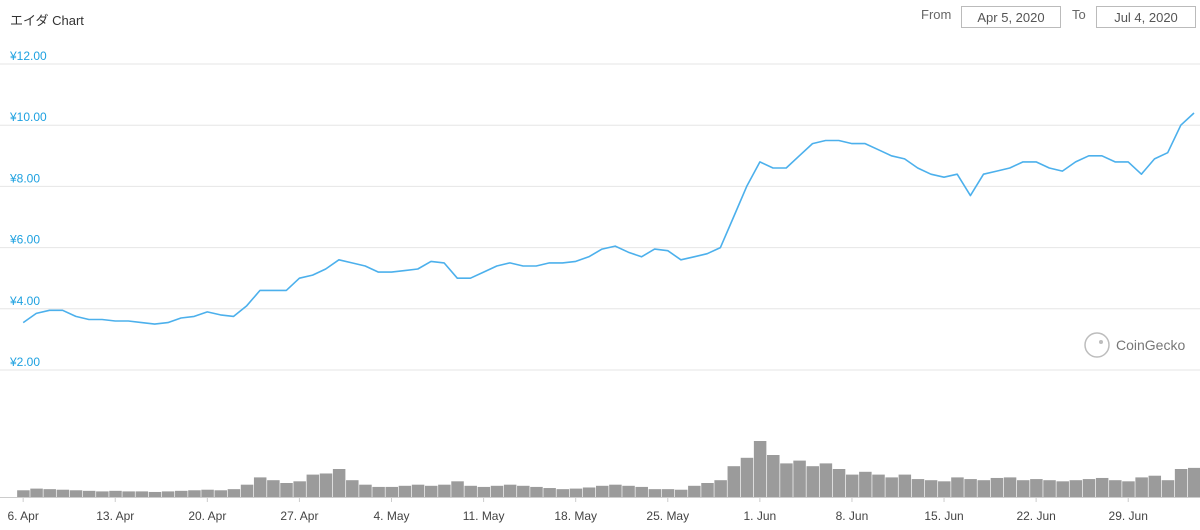 This screenshot has width=1200, height=530. What do you see at coordinates (24, 362) in the screenshot?
I see `y-tick-label: ¥2.00` at bounding box center [24, 362].